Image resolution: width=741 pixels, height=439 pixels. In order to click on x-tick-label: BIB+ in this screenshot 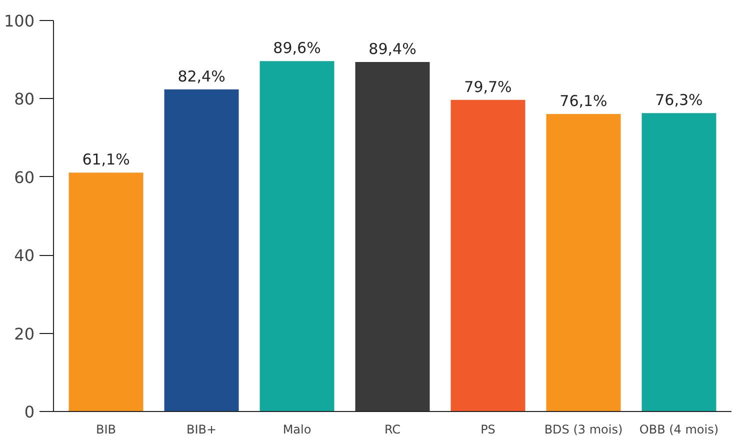, I will do `click(201, 429)`.